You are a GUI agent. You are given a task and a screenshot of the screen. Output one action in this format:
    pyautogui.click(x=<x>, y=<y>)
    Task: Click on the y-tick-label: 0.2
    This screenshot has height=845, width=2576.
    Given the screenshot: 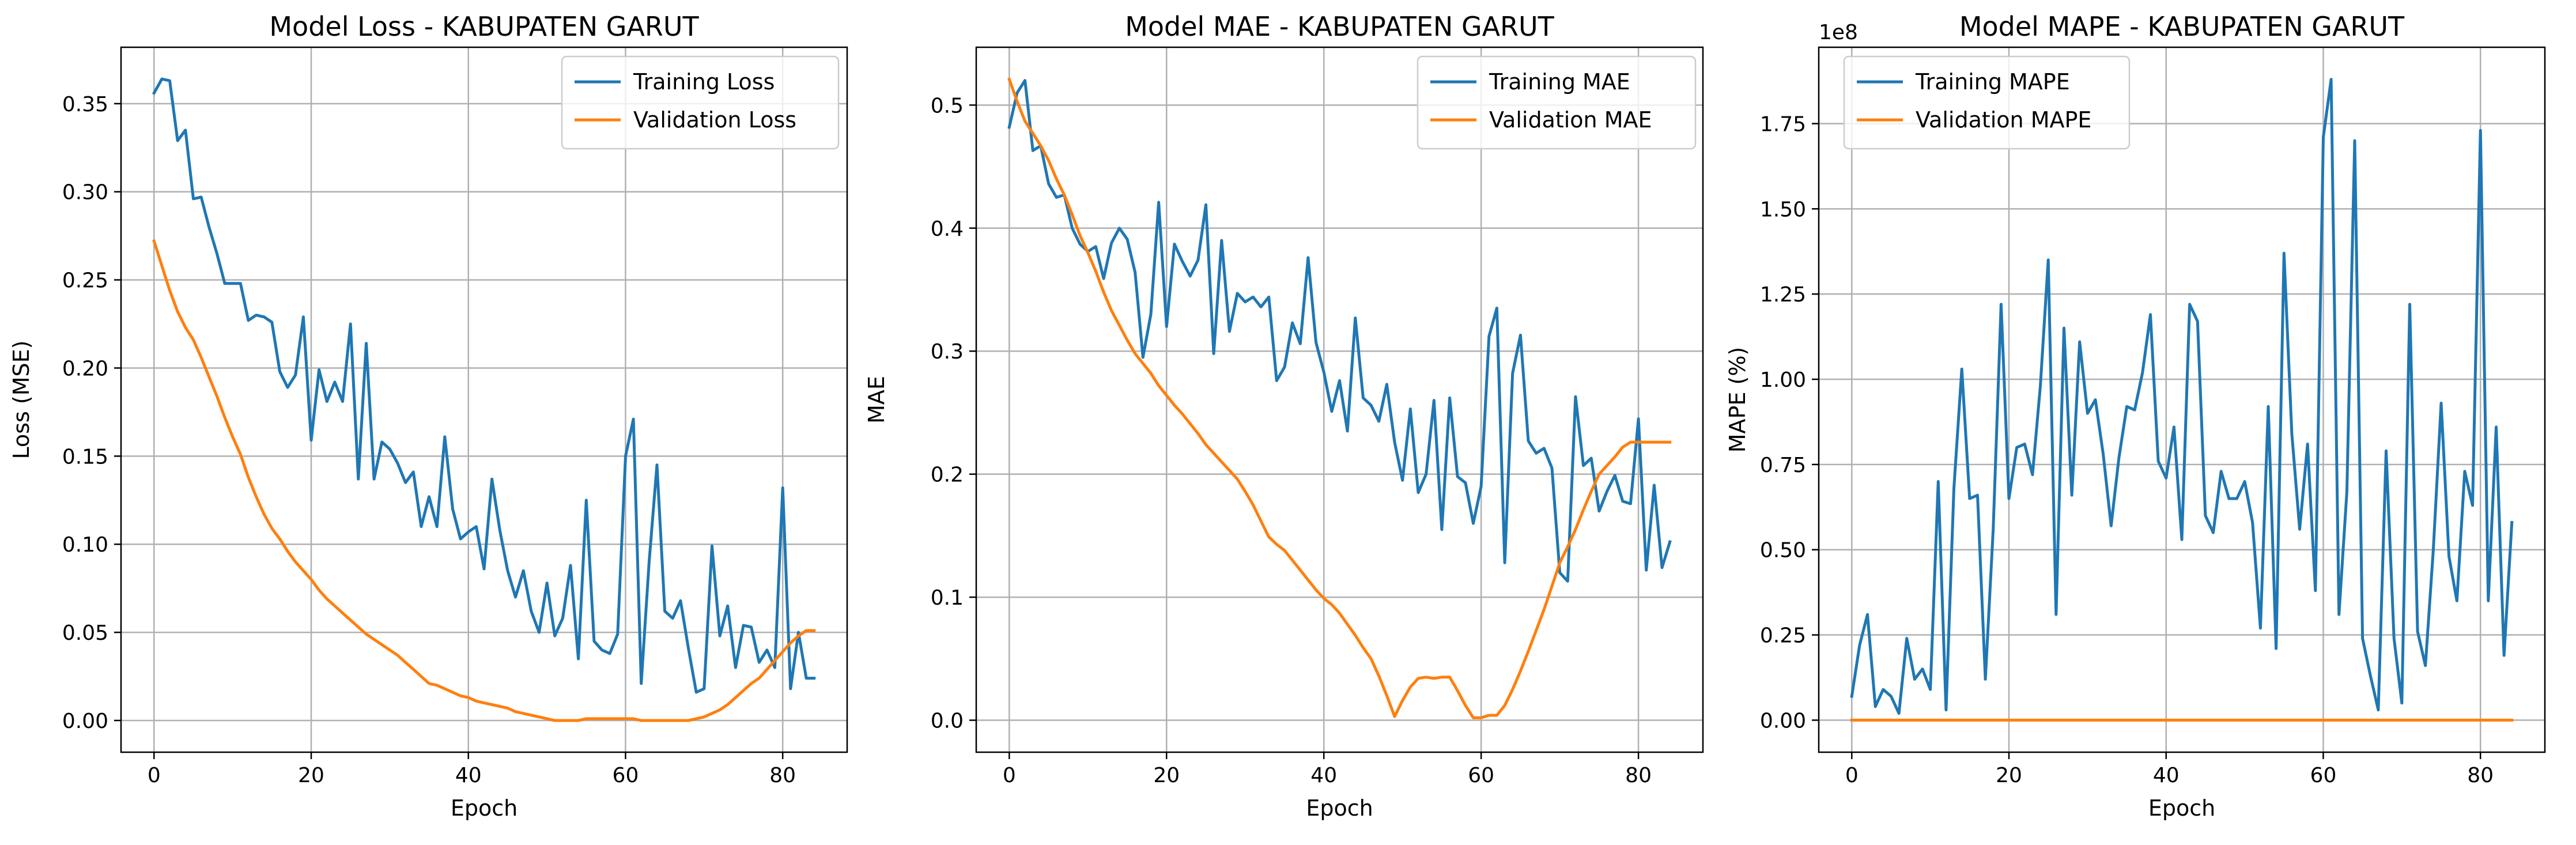 What is the action you would take?
    pyautogui.click(x=947, y=475)
    